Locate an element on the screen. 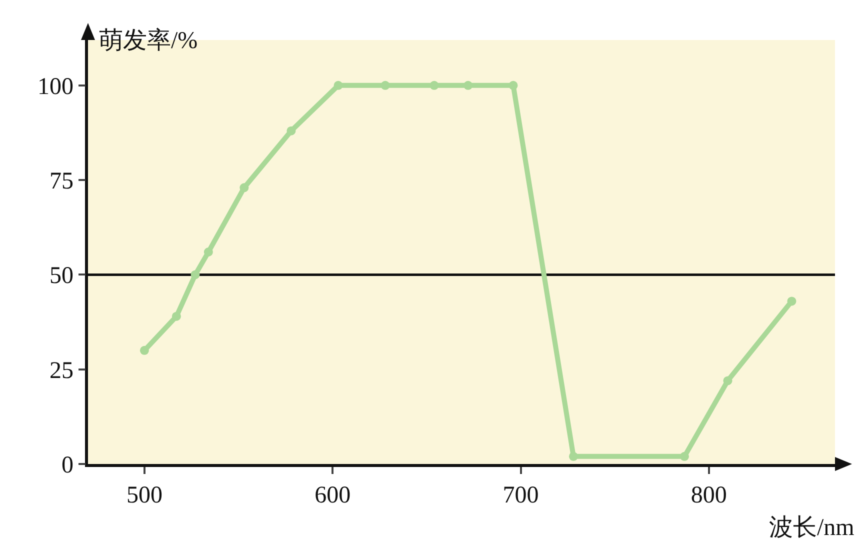 This screenshot has width=861, height=556. y-tick-label: 0 is located at coordinates (67, 465).